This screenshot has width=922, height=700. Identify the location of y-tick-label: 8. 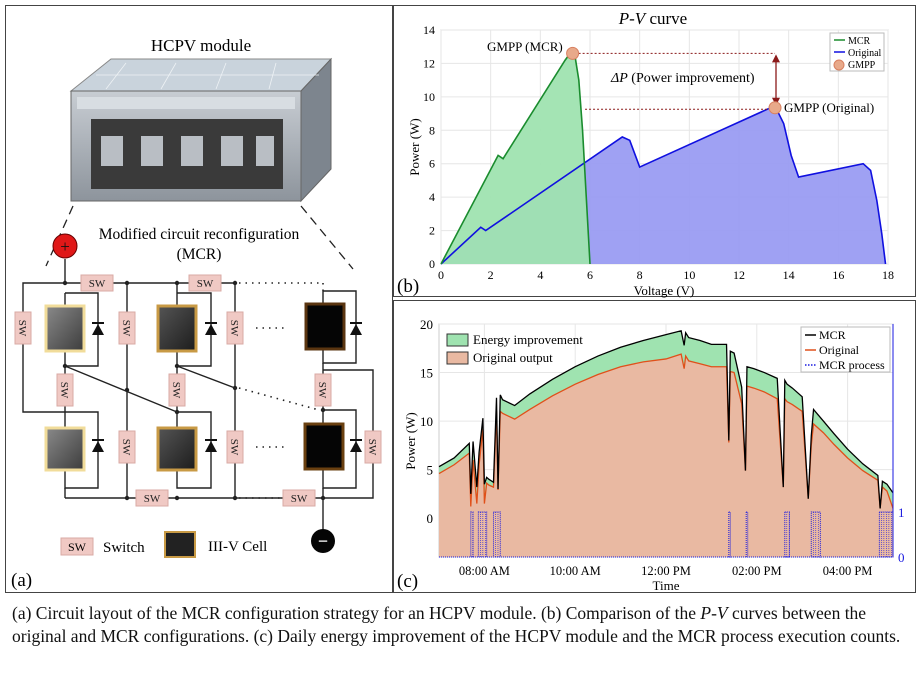
(432, 130).